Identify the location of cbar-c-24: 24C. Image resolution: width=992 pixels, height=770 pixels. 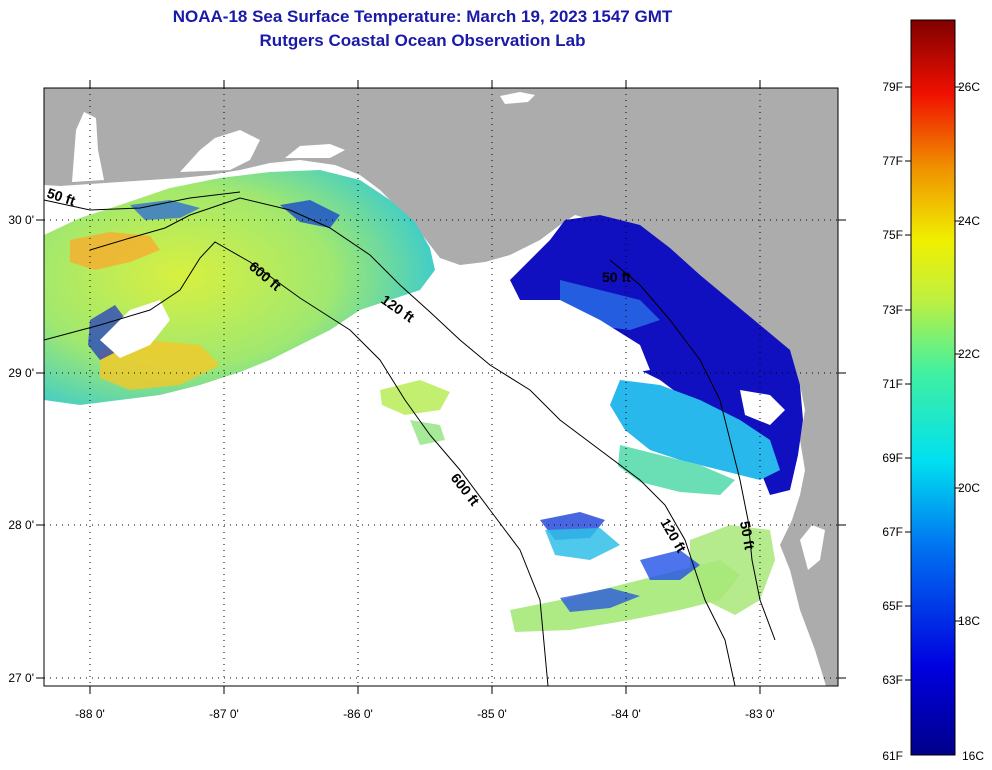
(969, 221).